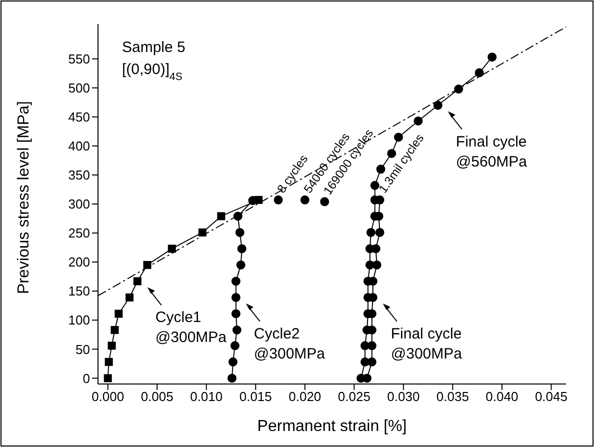 The image size is (594, 447). I want to click on y-tick-label: 500, so click(79, 88).